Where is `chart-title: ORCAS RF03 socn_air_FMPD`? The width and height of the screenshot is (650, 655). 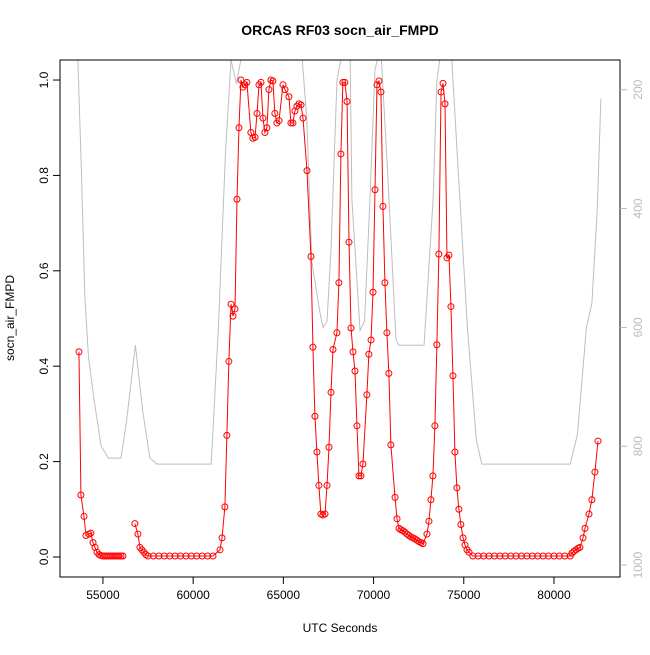
chart-title: ORCAS RF03 socn_air_FMPD is located at coordinates (340, 30).